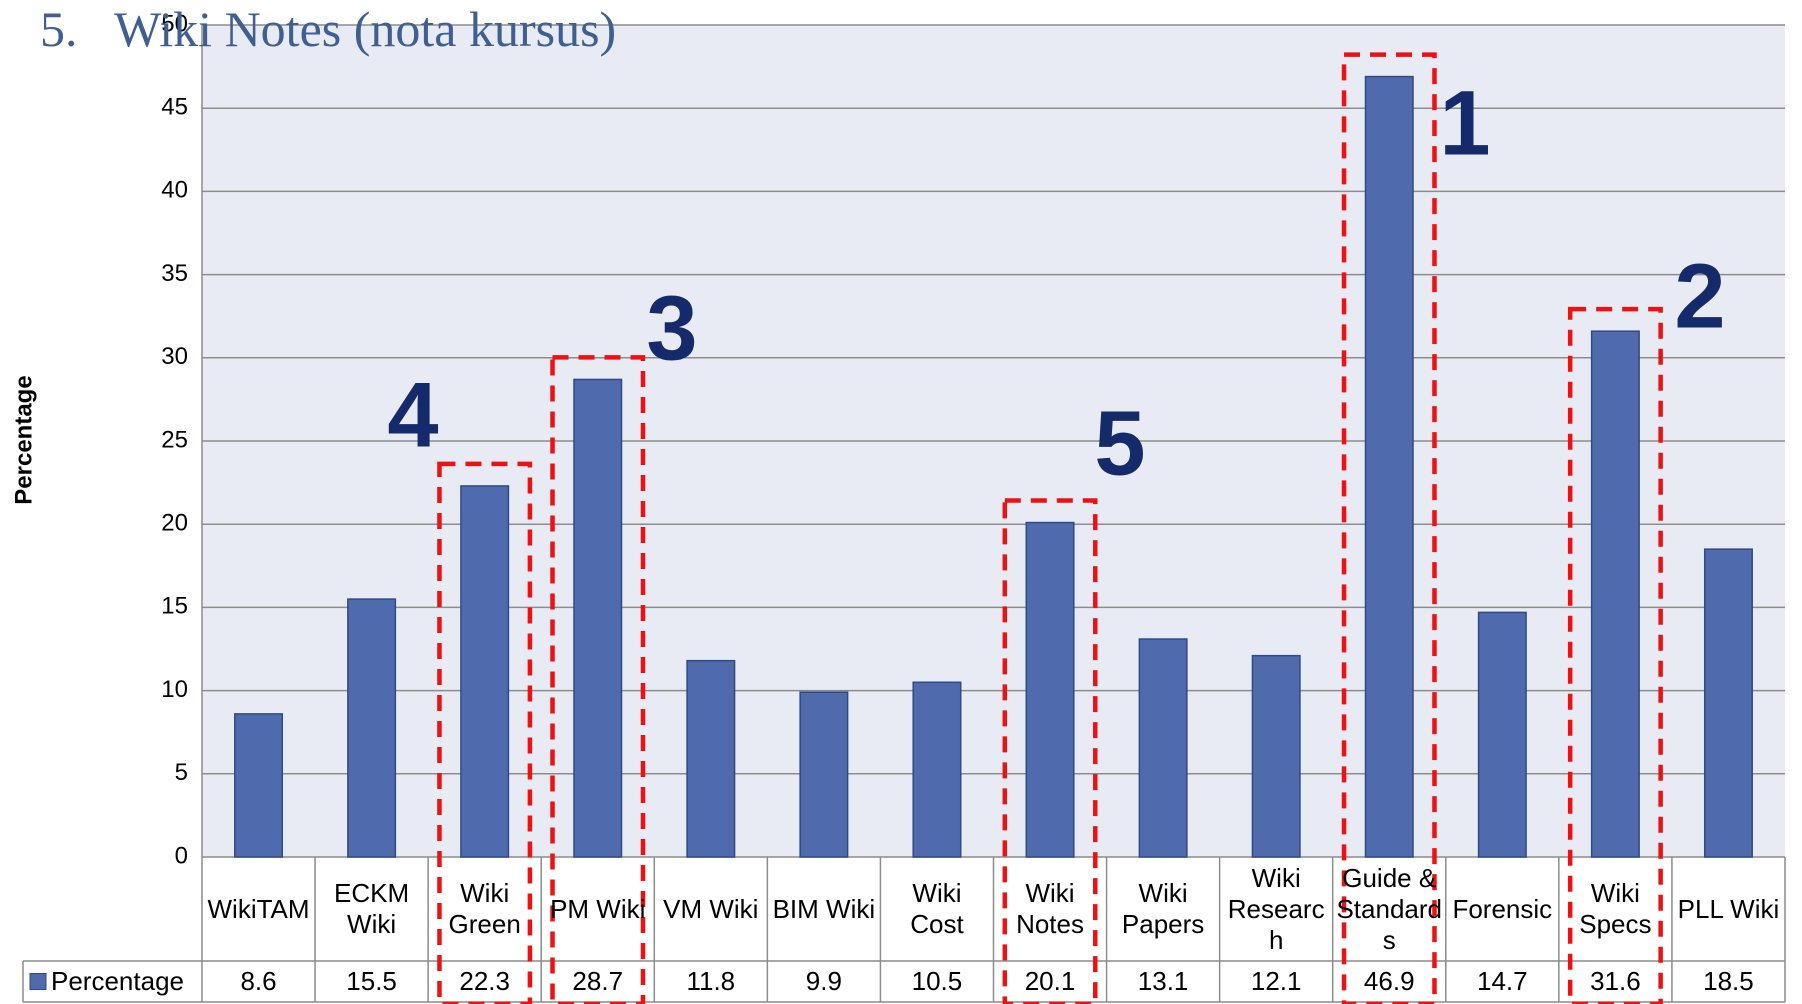 This screenshot has height=1004, width=1802. What do you see at coordinates (23, 439) in the screenshot?
I see `y-axis-label: Percentage` at bounding box center [23, 439].